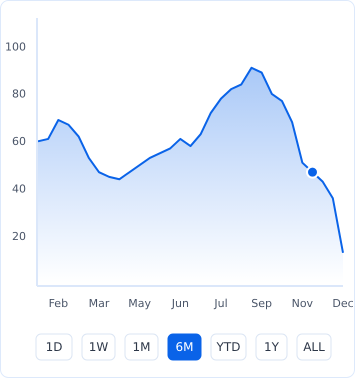  Describe the element at coordinates (58, 303) in the screenshot. I see `x-tick-label: Feb` at that location.